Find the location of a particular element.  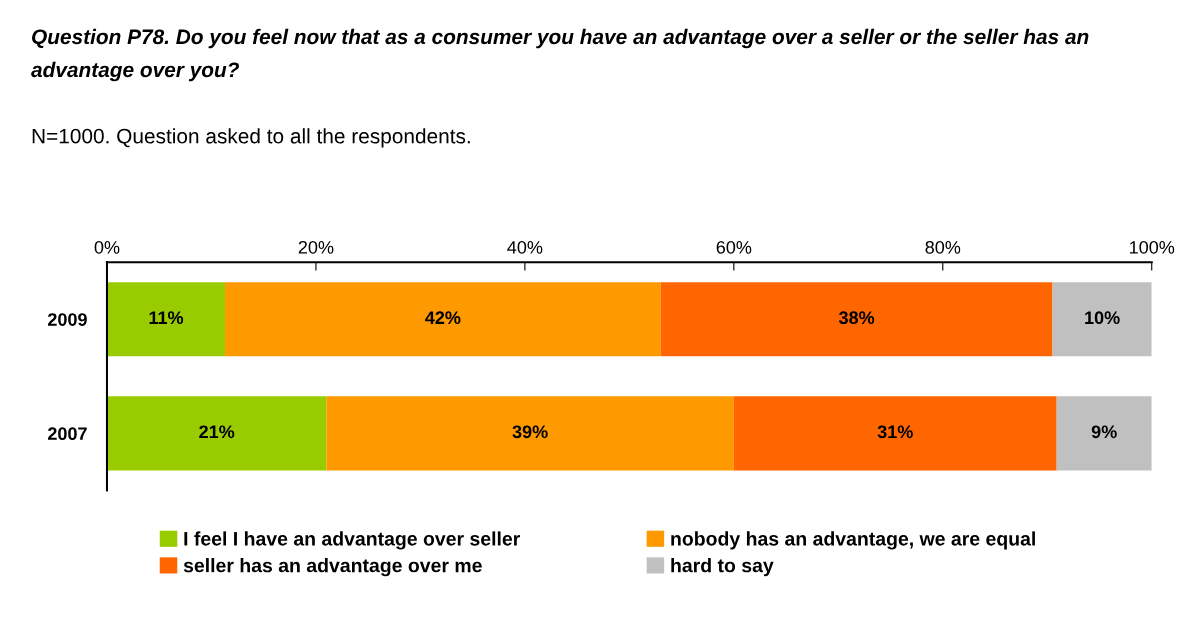

y-tick-label: 2009 is located at coordinates (67, 319).